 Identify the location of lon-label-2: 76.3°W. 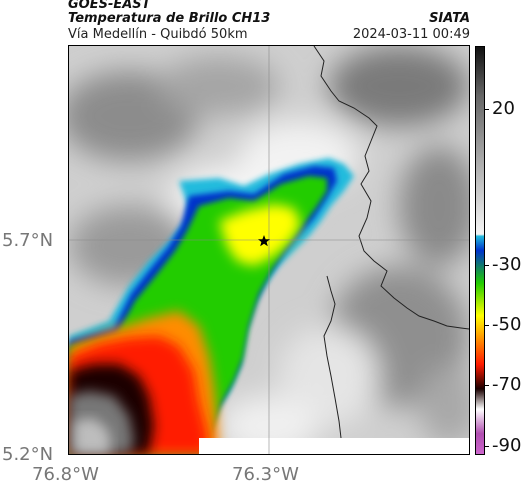
(265, 474).